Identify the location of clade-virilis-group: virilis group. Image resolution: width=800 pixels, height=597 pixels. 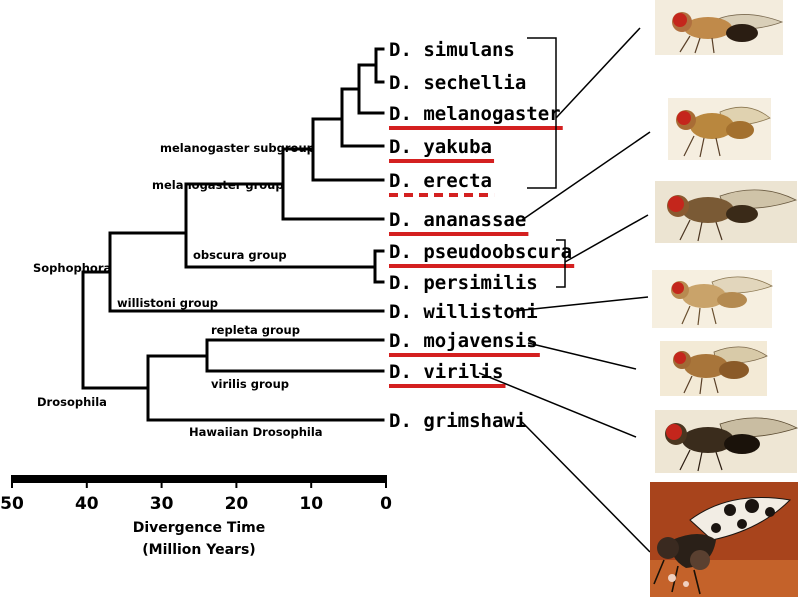
(250, 384).